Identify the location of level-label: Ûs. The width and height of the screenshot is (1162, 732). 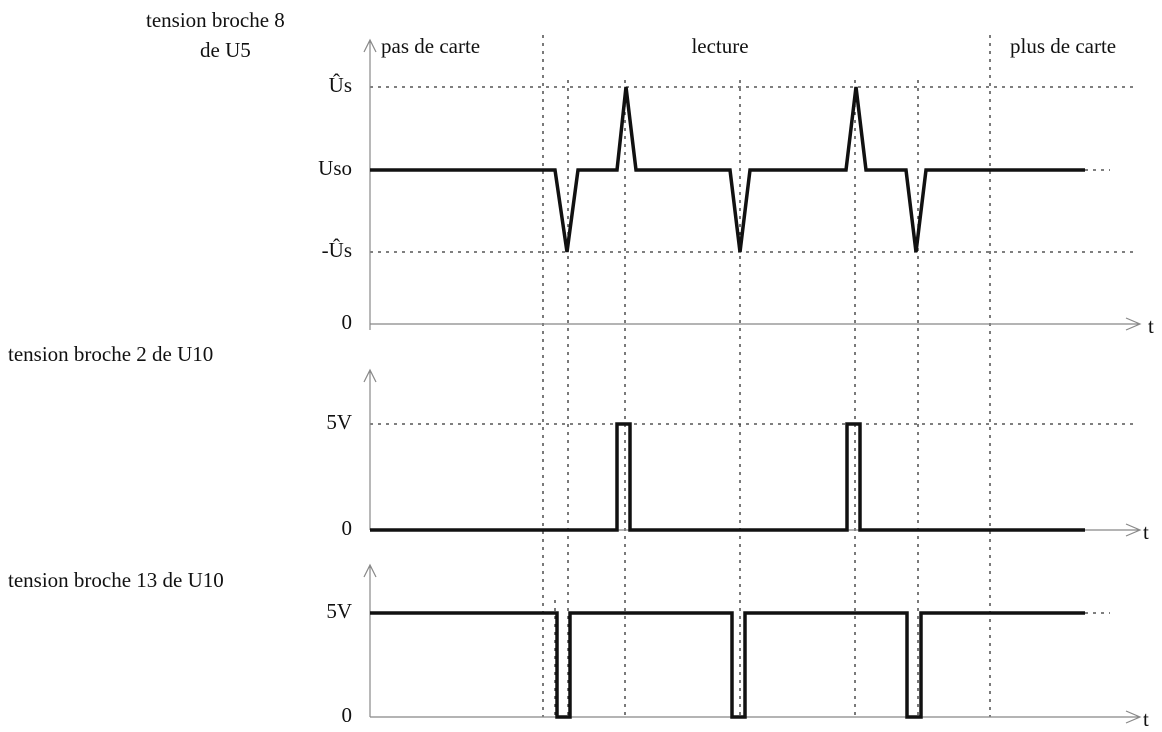
(340, 85).